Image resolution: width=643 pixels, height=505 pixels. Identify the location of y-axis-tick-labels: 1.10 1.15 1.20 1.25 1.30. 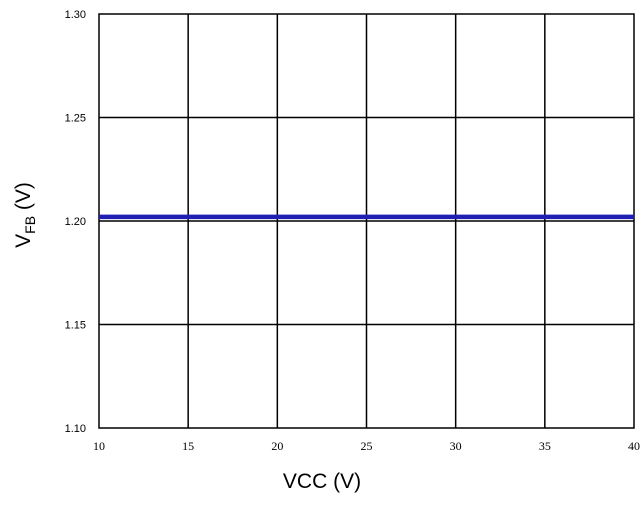
(75, 222).